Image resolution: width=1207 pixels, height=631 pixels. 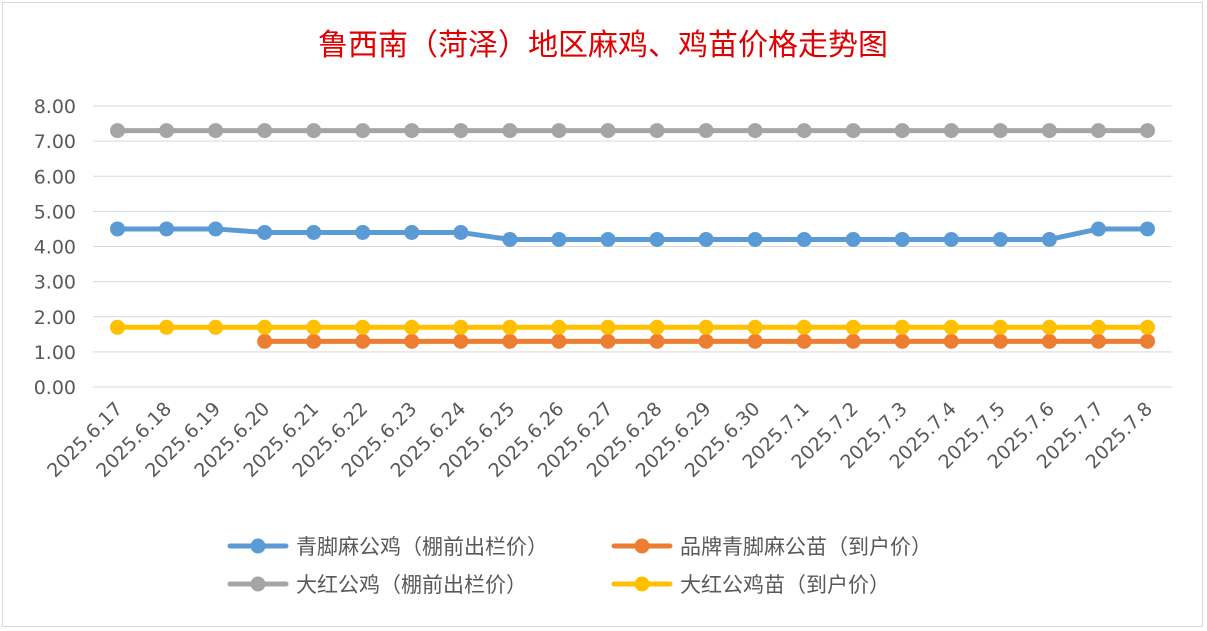 I want to click on y-tick-label: 1.00, so click(x=55, y=353).